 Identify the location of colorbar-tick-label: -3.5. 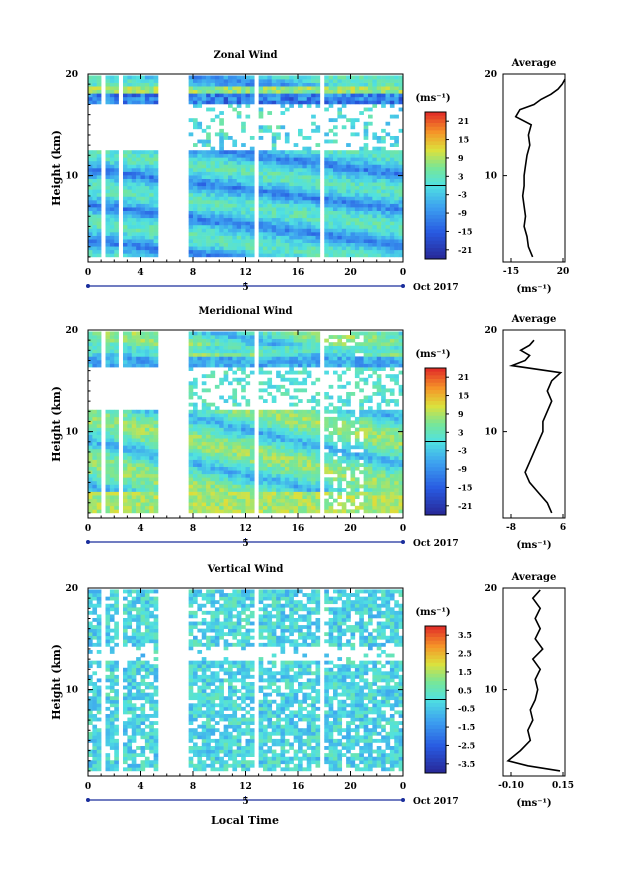
(466, 764).